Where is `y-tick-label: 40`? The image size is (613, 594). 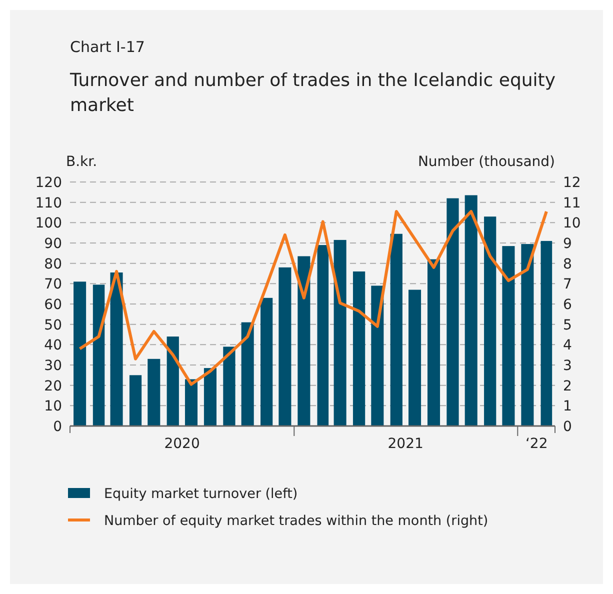
y-tick-label: 40 is located at coordinates (53, 346).